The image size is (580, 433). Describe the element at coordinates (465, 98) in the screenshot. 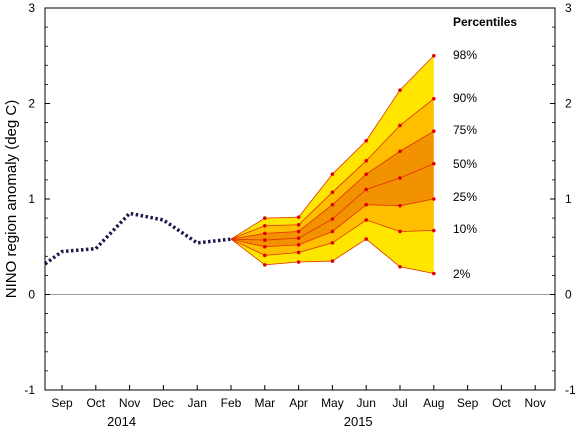

I see `percentile-label: 90%` at that location.